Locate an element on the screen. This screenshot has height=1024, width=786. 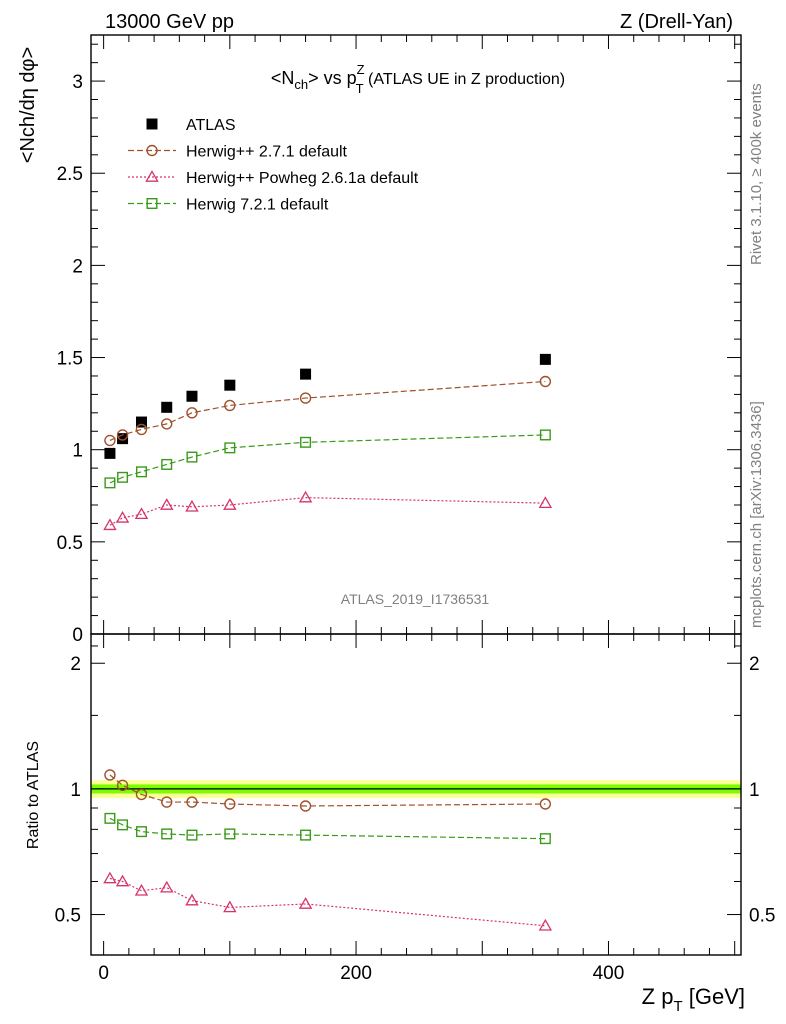
ratio-ylabel: Ratio to ATLAS is located at coordinates (33, 795).